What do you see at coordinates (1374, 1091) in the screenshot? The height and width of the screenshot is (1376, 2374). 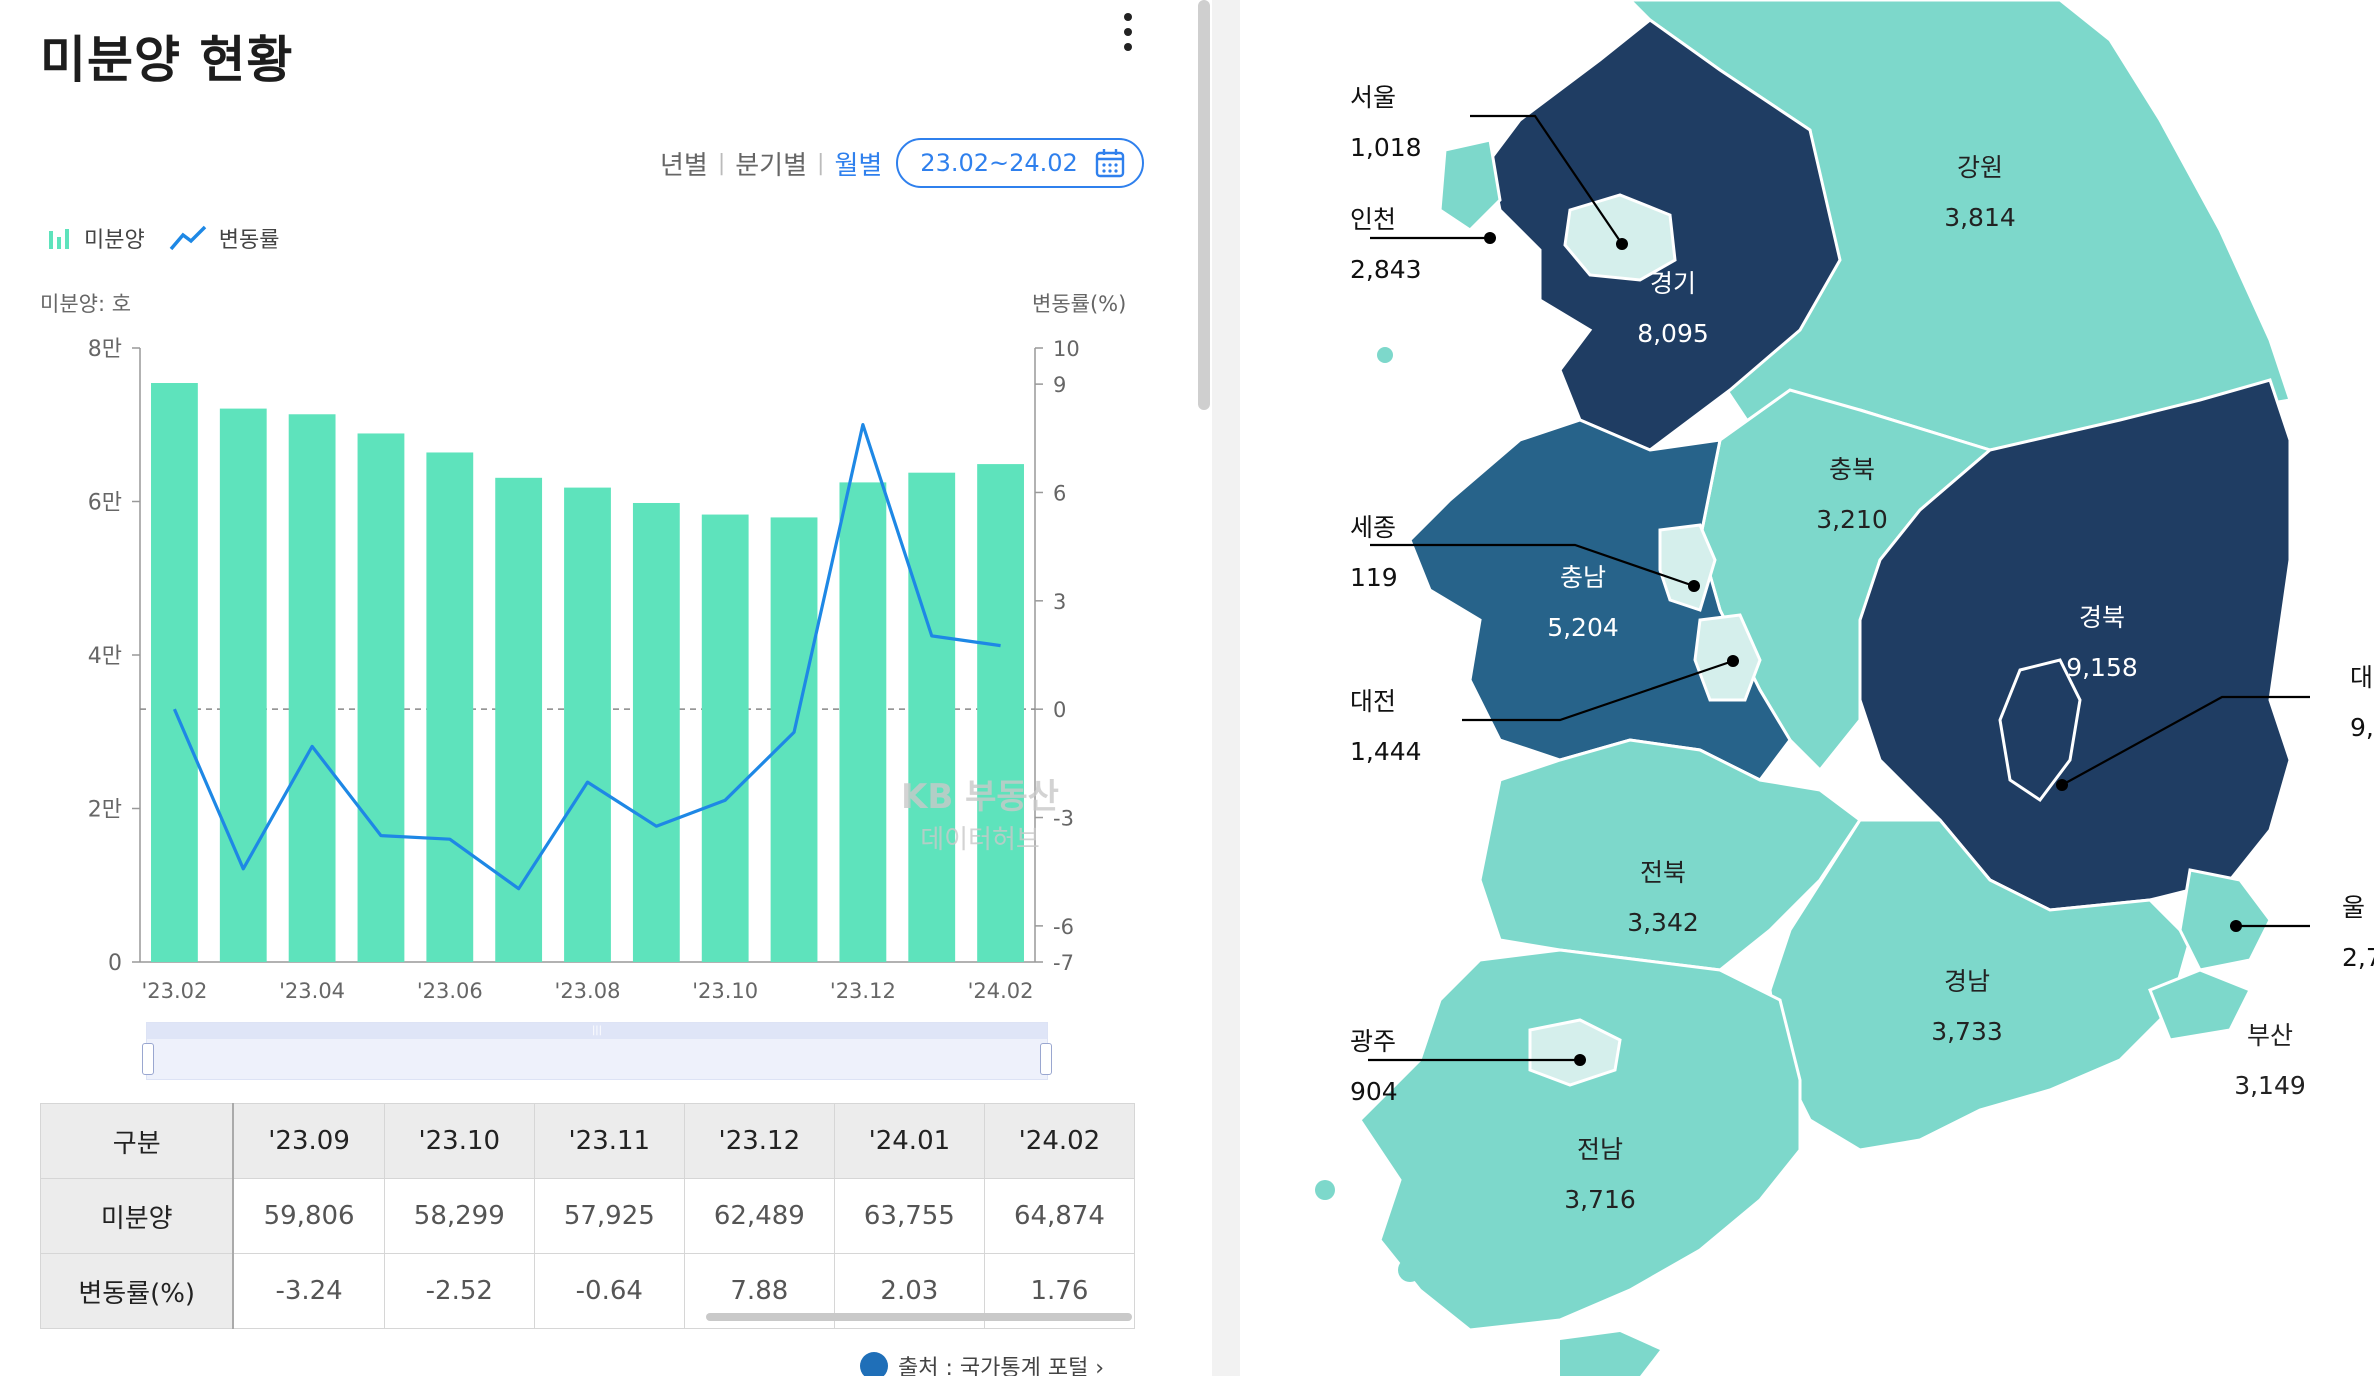 I see `side-label-value: 904` at bounding box center [1374, 1091].